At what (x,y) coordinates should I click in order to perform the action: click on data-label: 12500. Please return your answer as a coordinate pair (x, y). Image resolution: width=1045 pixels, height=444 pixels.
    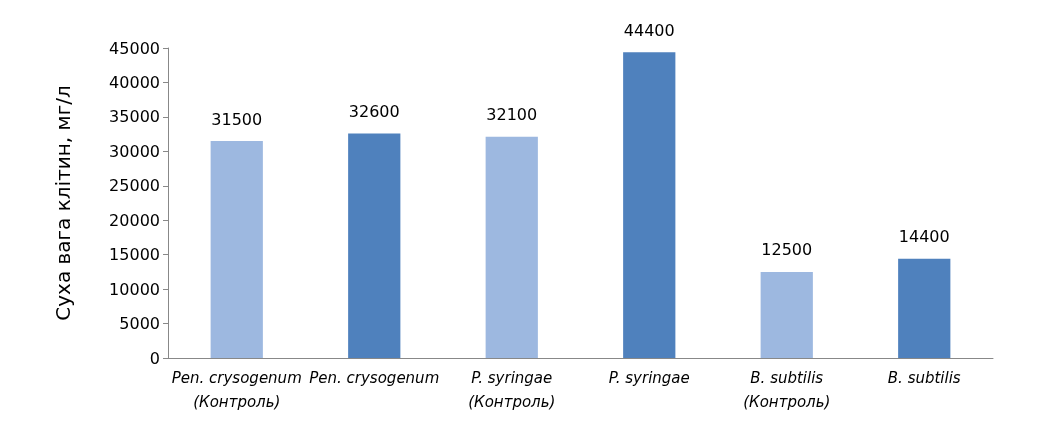
    Looking at the image, I should click on (787, 250).